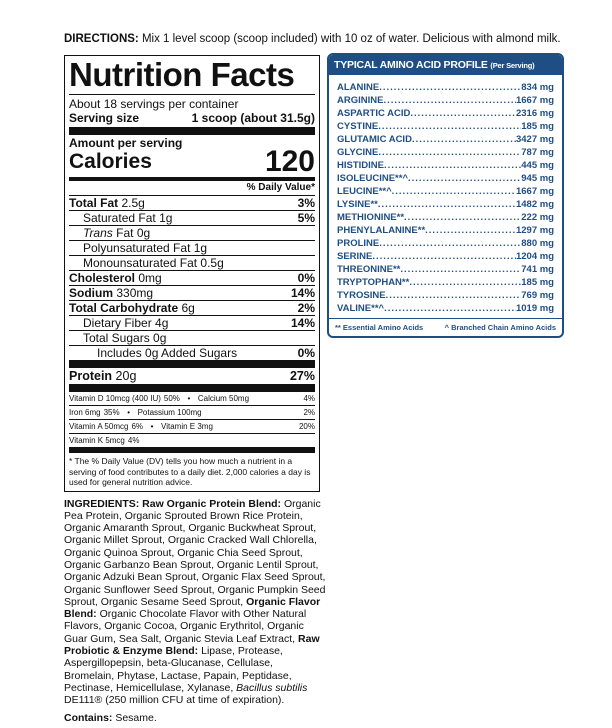 This screenshot has width=612, height=728. What do you see at coordinates (135, 293) in the screenshot?
I see `nutrient-amount: 330mg` at bounding box center [135, 293].